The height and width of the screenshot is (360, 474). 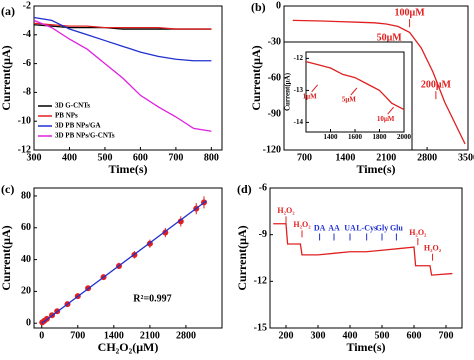 What do you see at coordinates (366, 227) in the screenshot?
I see `annotation: L-Cys` at bounding box center [366, 227].